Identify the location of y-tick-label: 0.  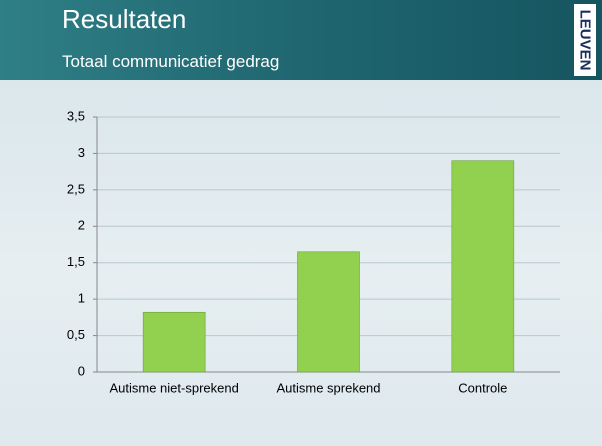
(81, 370).